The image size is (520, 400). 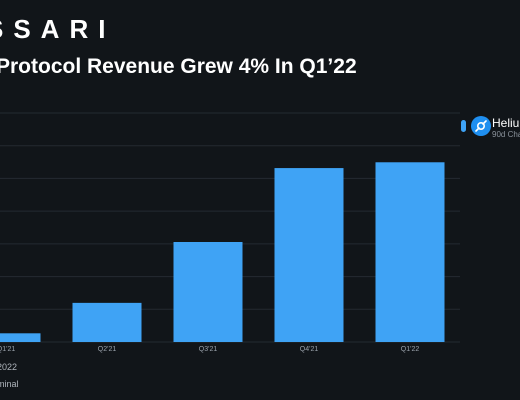 What do you see at coordinates (506, 134) in the screenshot?
I see `legend-series-sub: 90d Cha` at bounding box center [506, 134].